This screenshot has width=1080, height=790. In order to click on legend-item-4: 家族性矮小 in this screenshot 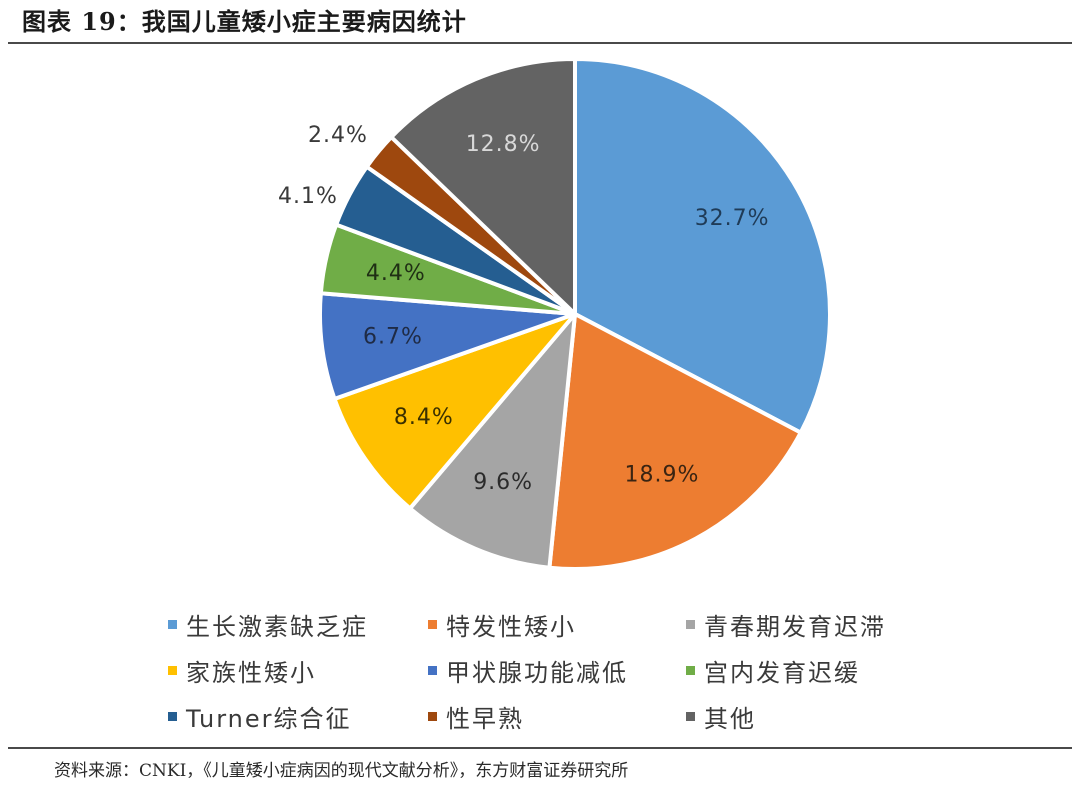, I will do `click(298, 670)`.